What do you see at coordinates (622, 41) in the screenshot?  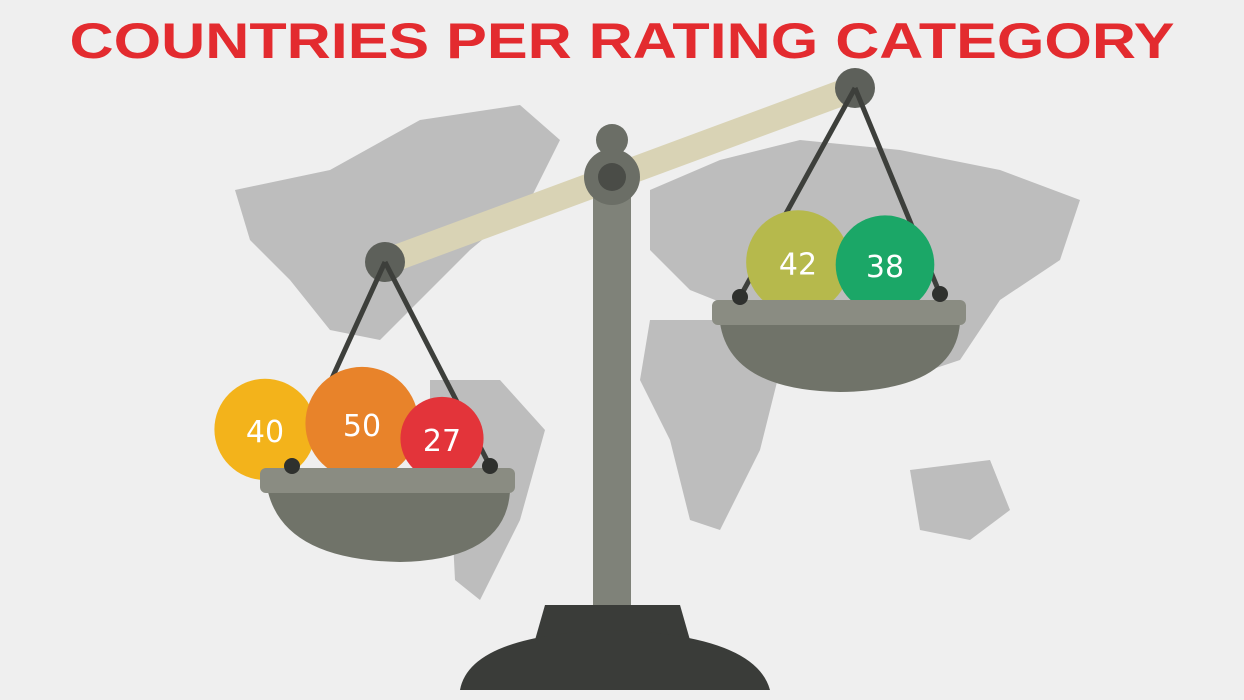 I see `title: COUNTRIES PER RATING CATEGORY` at bounding box center [622, 41].